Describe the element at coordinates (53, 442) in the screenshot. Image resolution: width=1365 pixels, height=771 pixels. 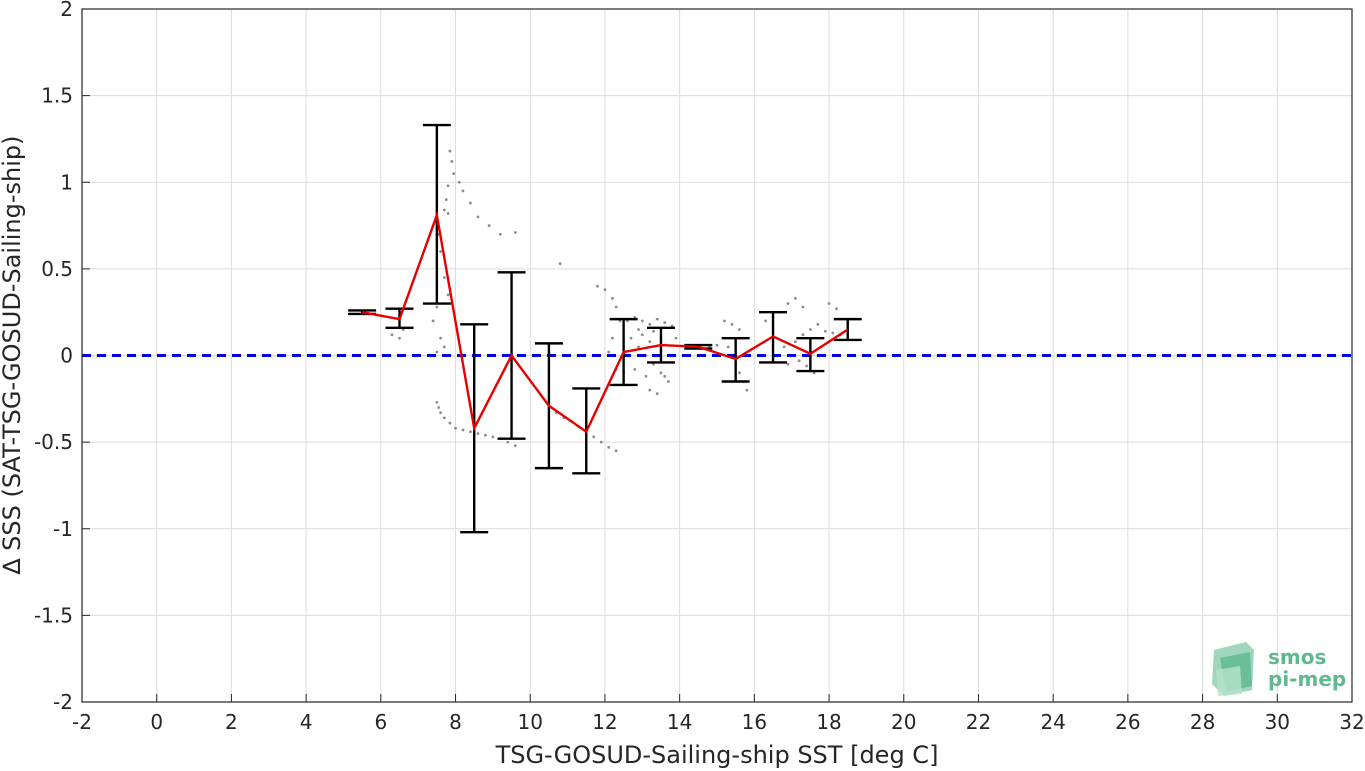
I see `y-tick-label: -0.5` at that location.